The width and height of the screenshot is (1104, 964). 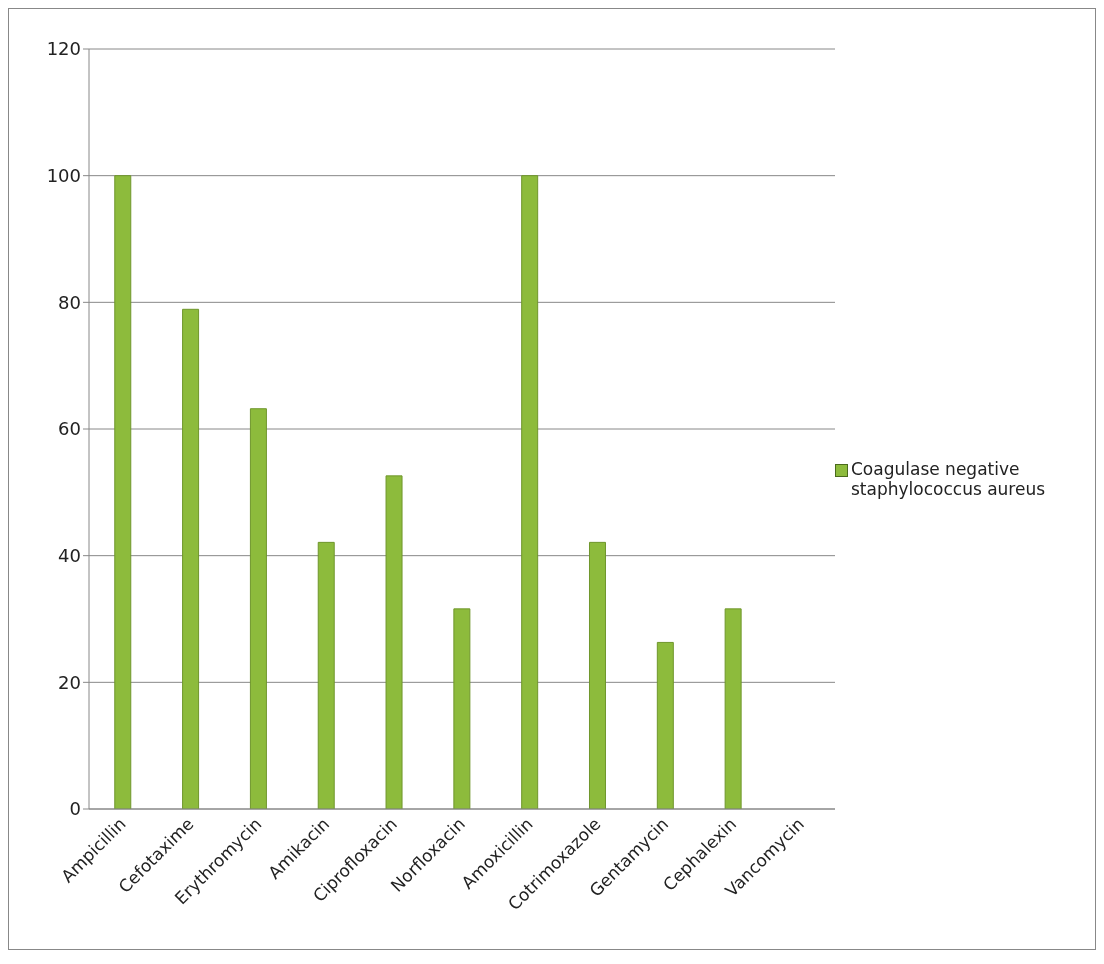 I want to click on y-tick-label: 120, so click(x=63, y=49).